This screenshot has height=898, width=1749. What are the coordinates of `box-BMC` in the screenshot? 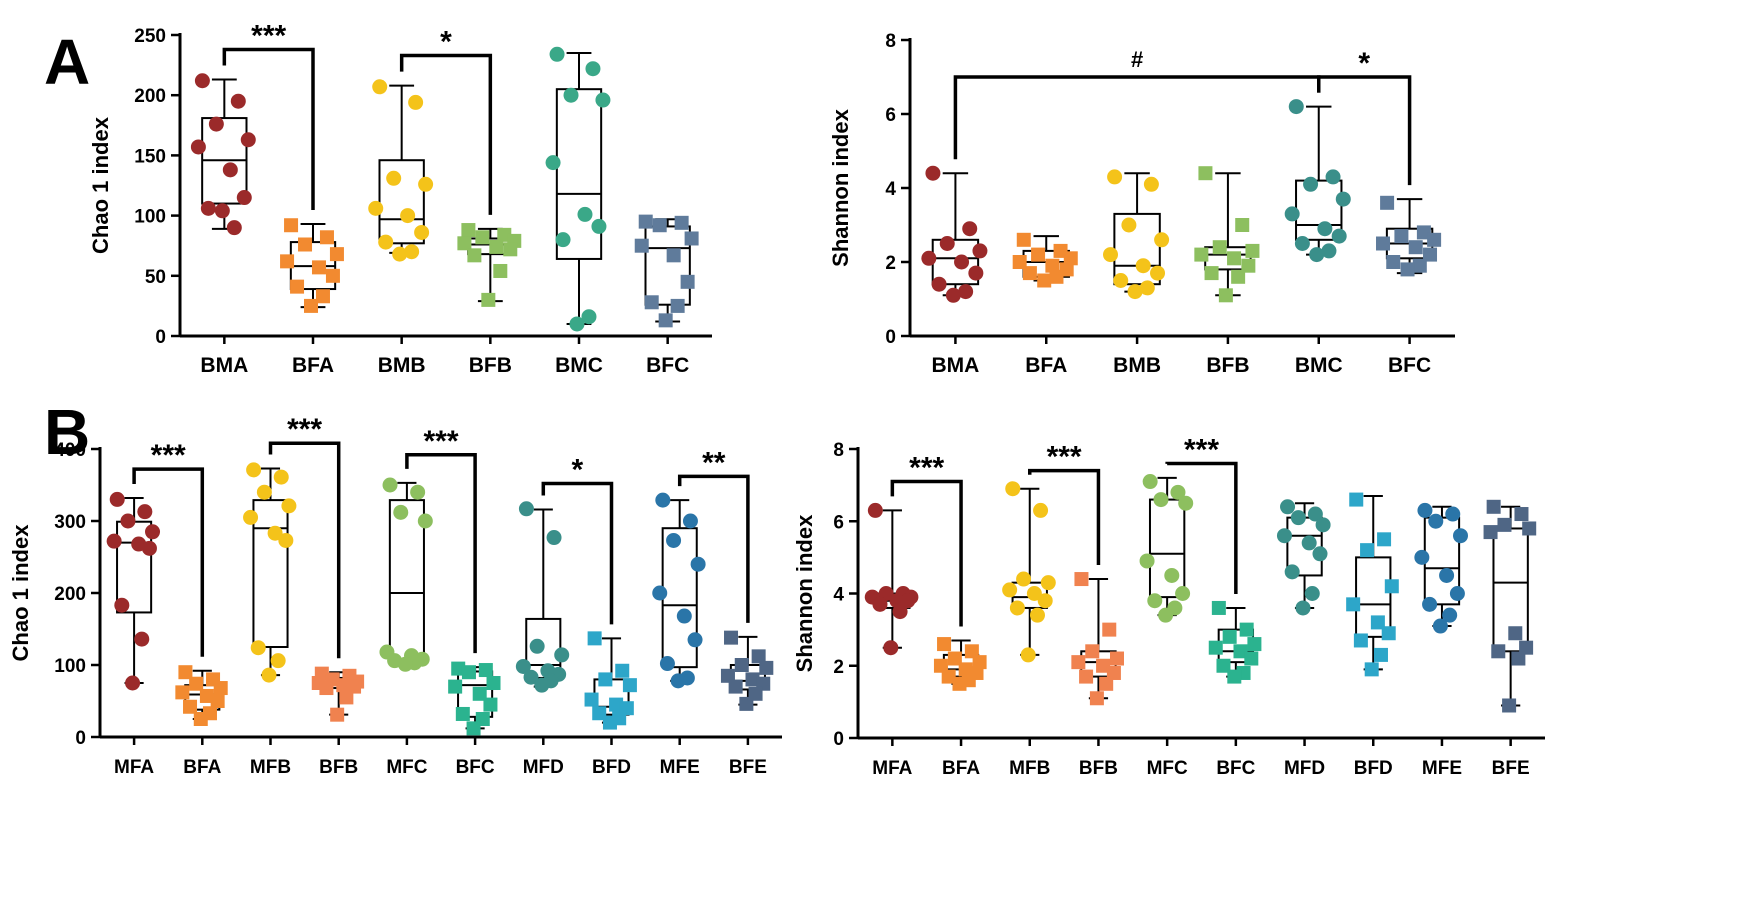 It's located at (578, 189).